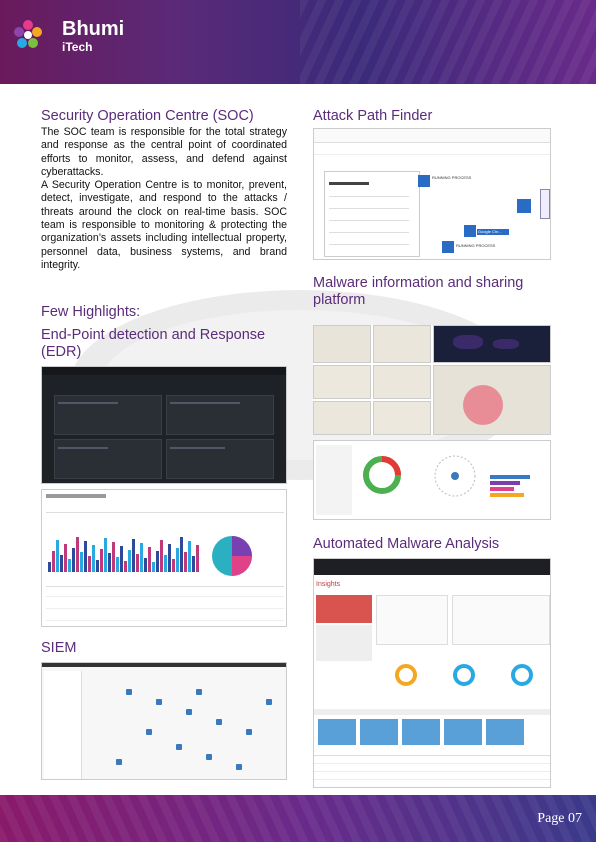 The height and width of the screenshot is (842, 596). I want to click on brand-name: Bhumi, so click(93, 29).